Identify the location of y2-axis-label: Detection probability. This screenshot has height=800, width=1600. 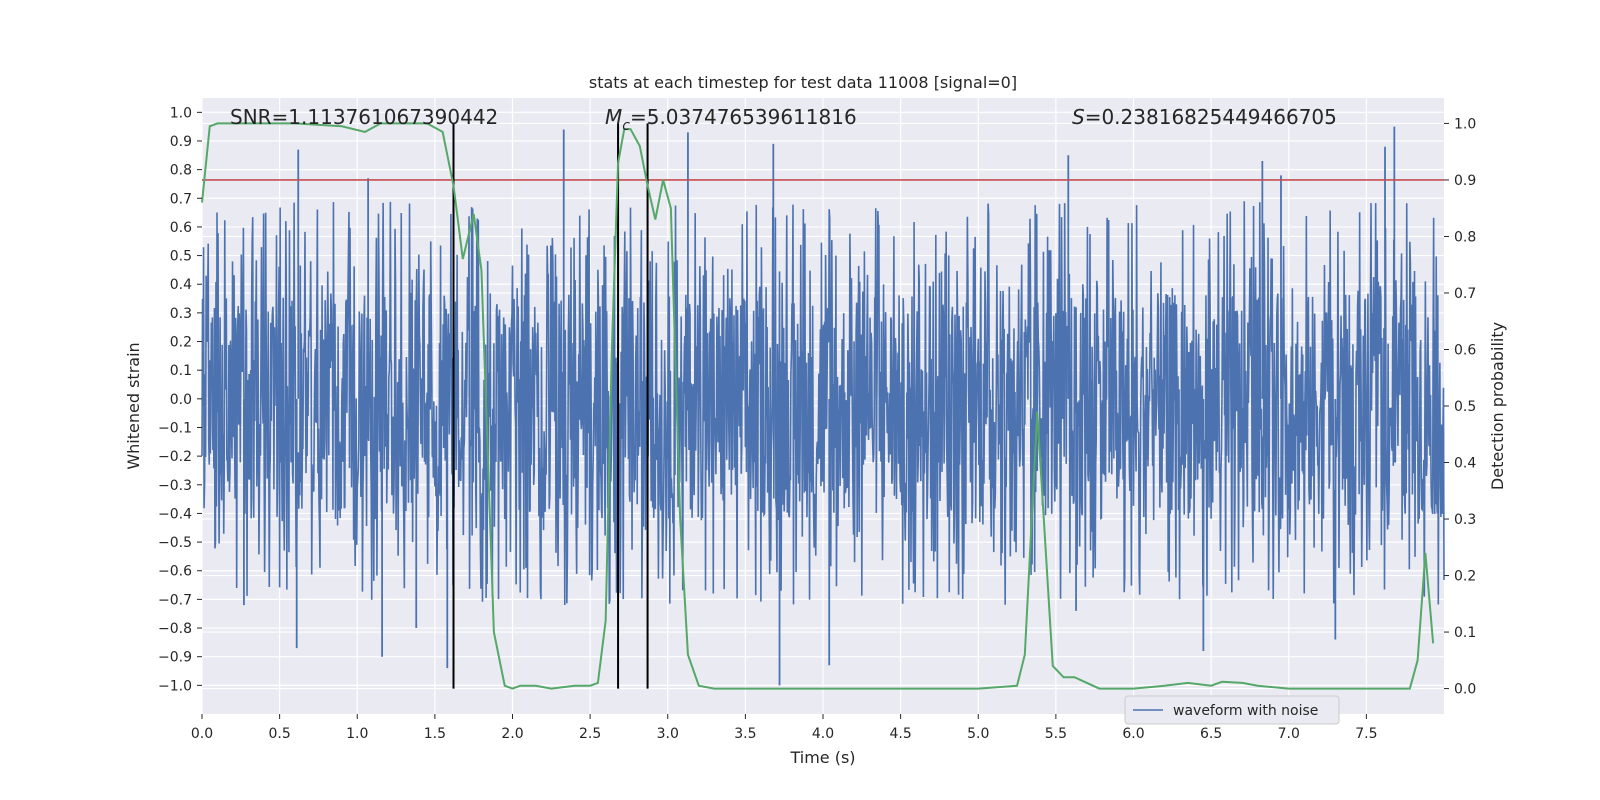
(1497, 406).